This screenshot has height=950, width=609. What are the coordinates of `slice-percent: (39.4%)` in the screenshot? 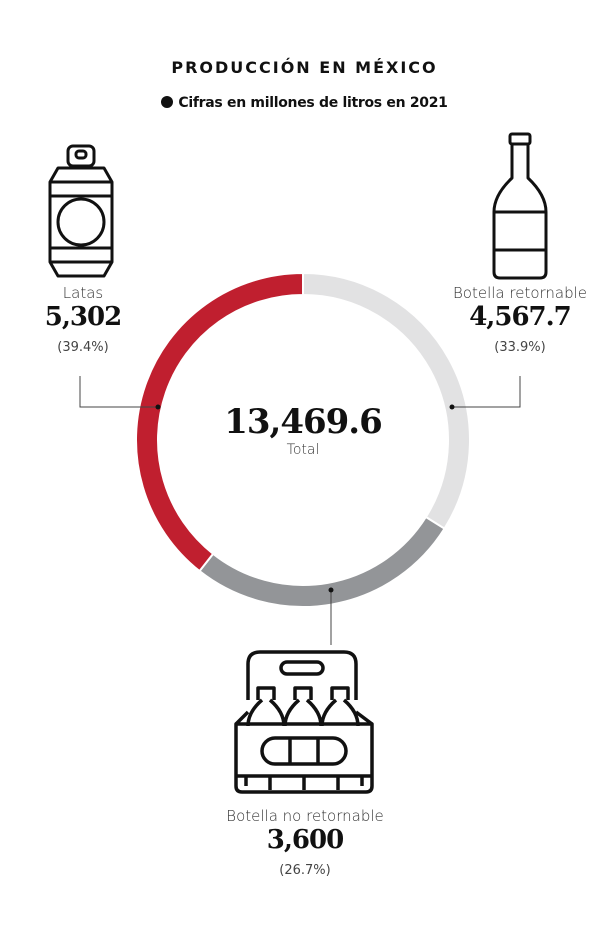 It's located at (83, 347).